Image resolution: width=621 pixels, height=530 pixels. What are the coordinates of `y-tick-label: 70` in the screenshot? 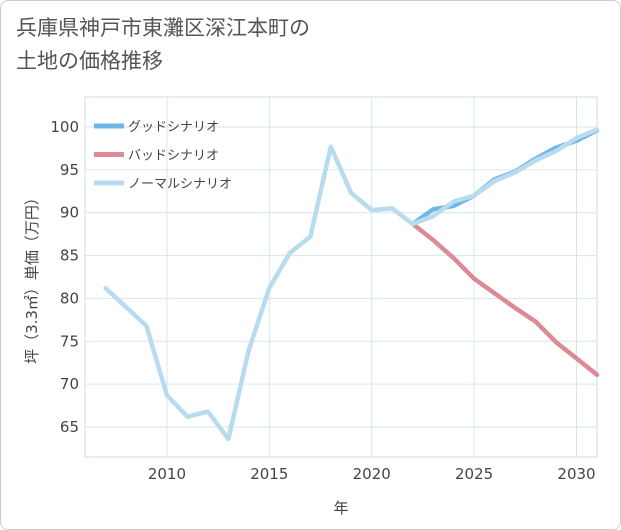 It's located at (69, 384).